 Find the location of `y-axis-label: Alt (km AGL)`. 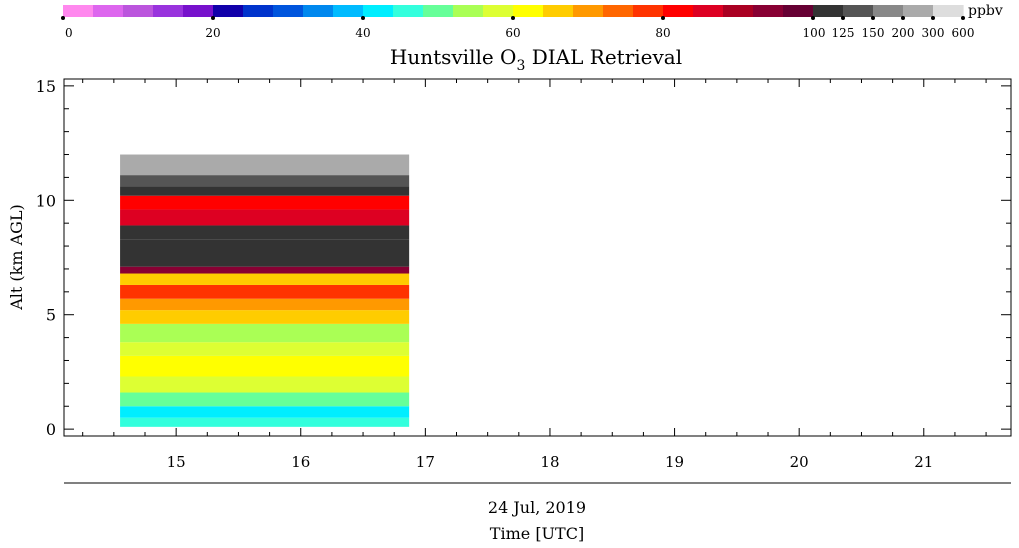

y-axis-label: Alt (km AGL) is located at coordinates (16, 257).